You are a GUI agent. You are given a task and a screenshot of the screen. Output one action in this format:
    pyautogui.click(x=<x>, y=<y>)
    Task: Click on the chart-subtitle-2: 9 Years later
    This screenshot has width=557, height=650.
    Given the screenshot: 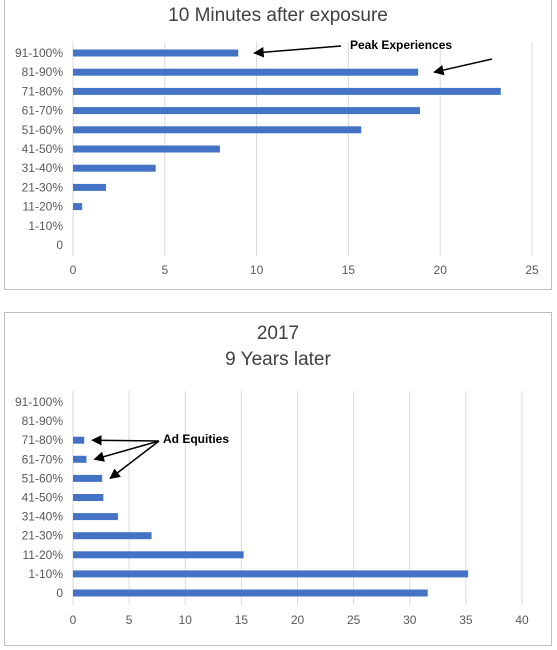 What is the action you would take?
    pyautogui.click(x=278, y=359)
    